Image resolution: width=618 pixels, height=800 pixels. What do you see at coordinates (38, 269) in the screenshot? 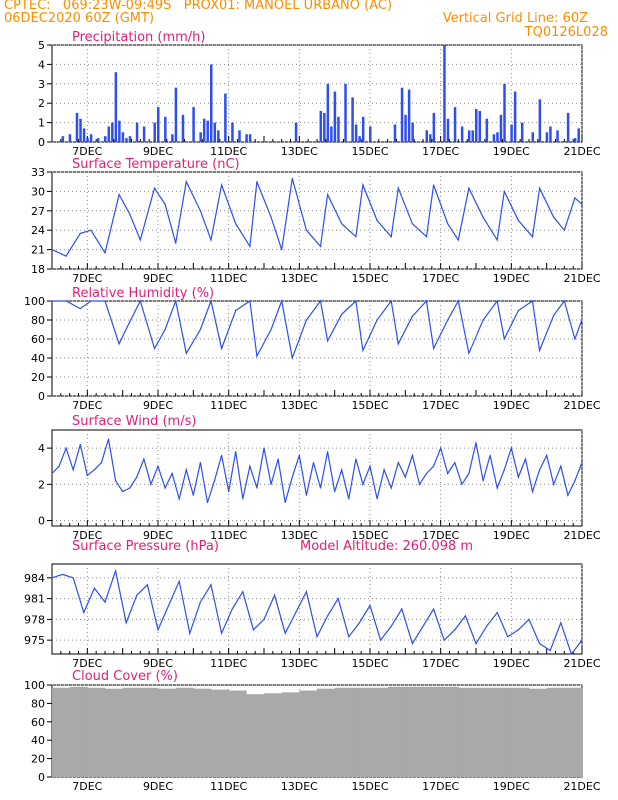
I see `y-tick-label: 18` at bounding box center [38, 269].